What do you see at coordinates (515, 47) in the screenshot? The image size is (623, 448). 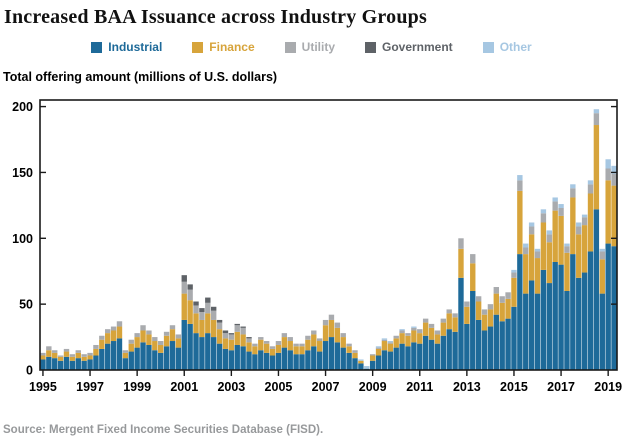 I see `legend-label: Other` at bounding box center [515, 47].